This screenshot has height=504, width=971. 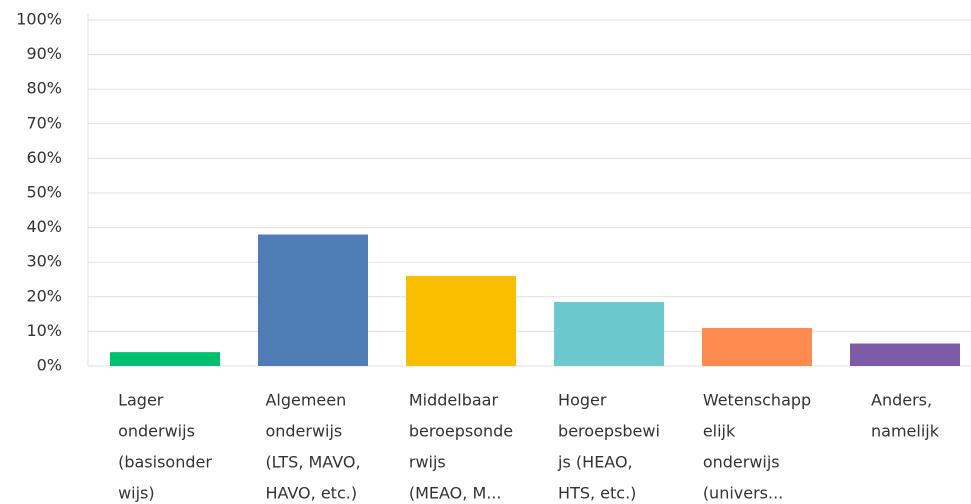 I want to click on x-tick-label: namelijk, so click(x=905, y=431).